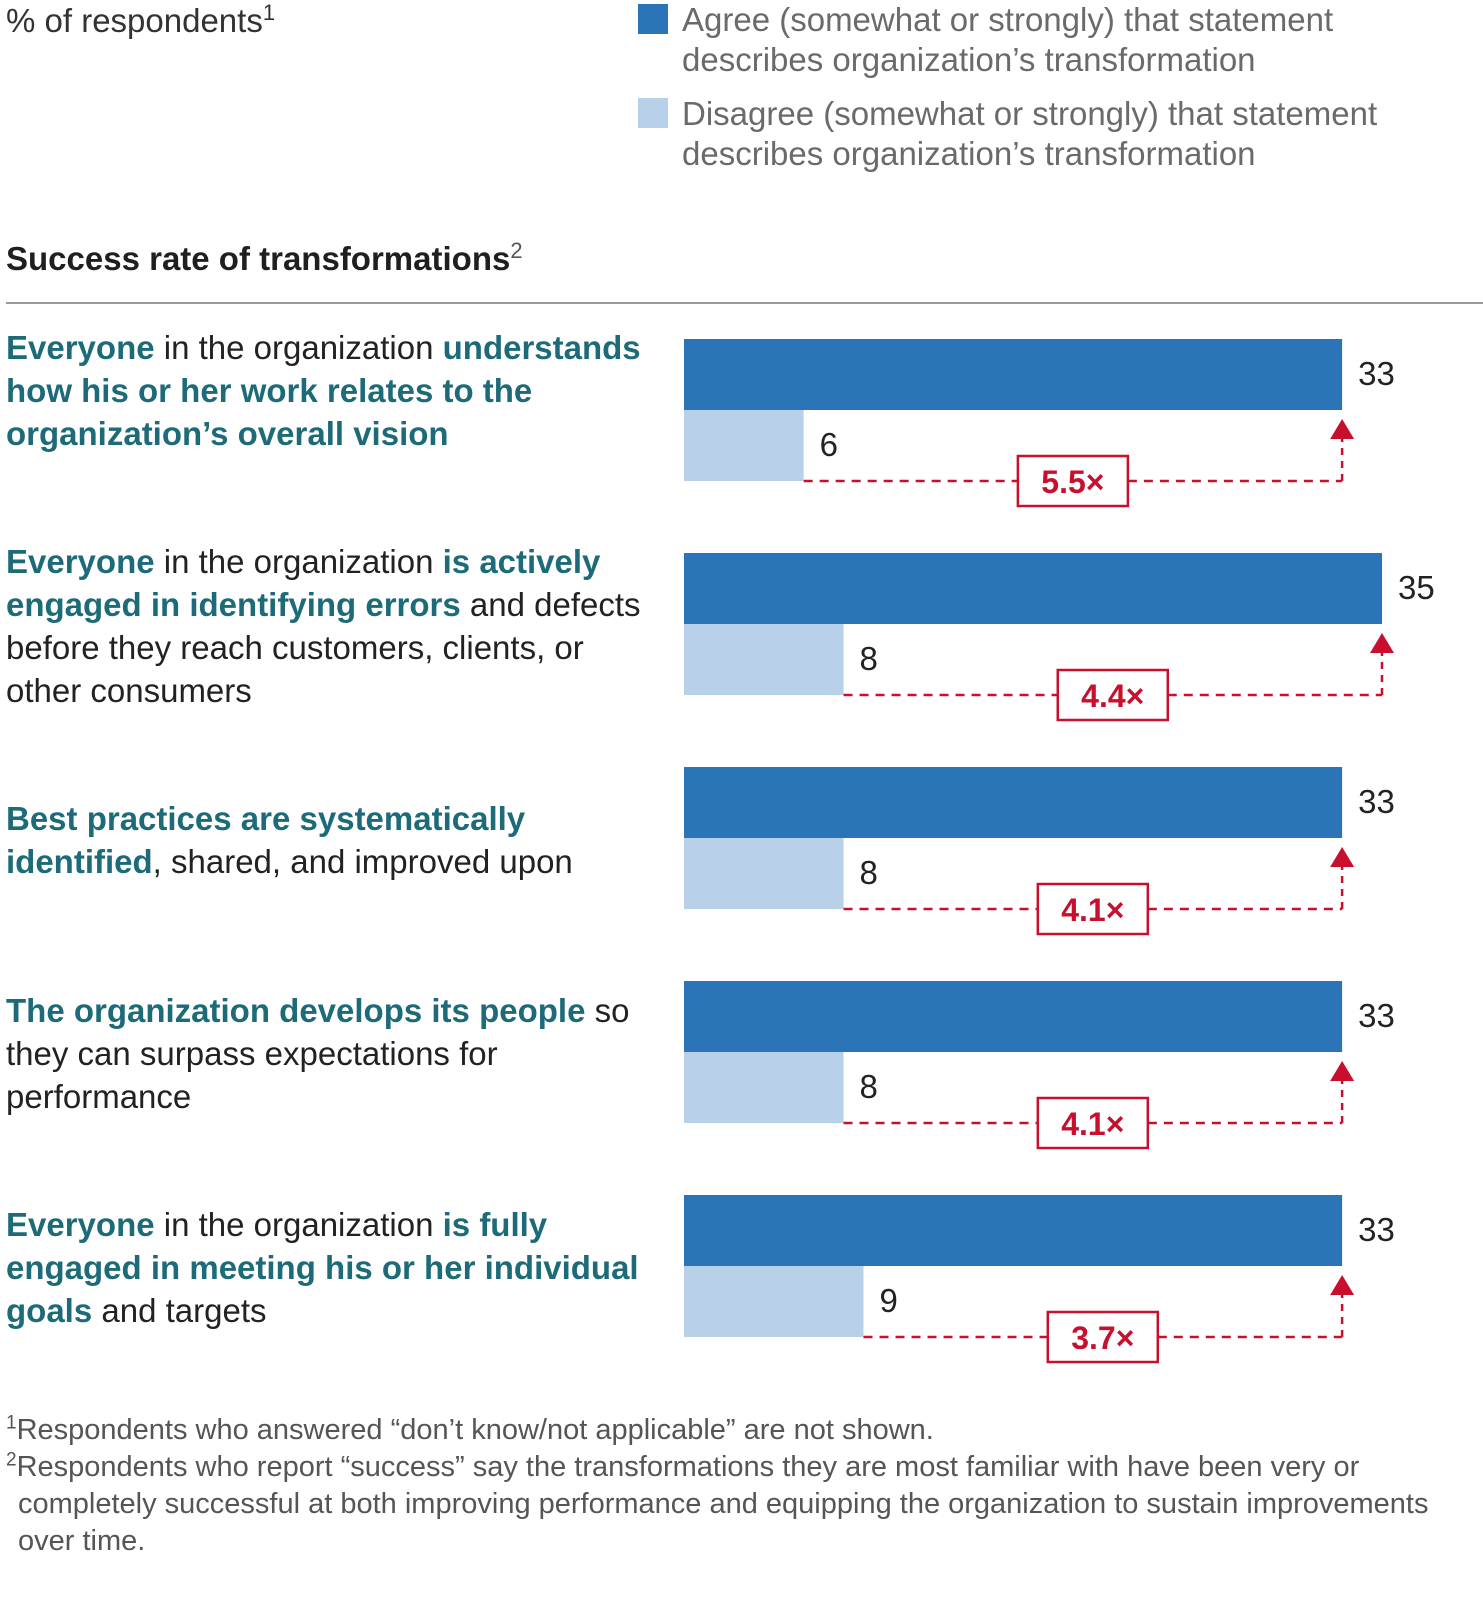  What do you see at coordinates (296, 1010) in the screenshot?
I see `statement-highlight: The organization develops its people` at bounding box center [296, 1010].